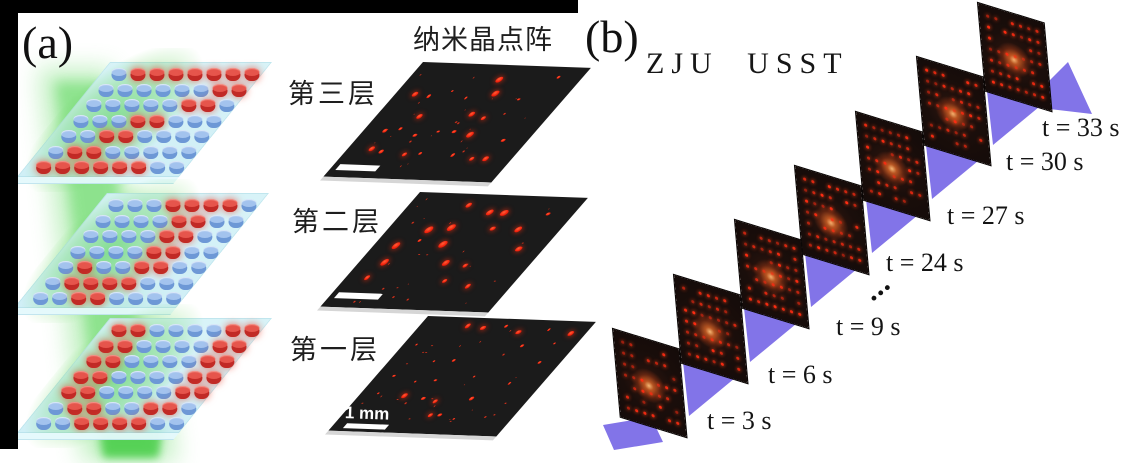  Describe the element at coordinates (136, 120) in the screenshot. I see `layer-3-pattern-Z` at that location.